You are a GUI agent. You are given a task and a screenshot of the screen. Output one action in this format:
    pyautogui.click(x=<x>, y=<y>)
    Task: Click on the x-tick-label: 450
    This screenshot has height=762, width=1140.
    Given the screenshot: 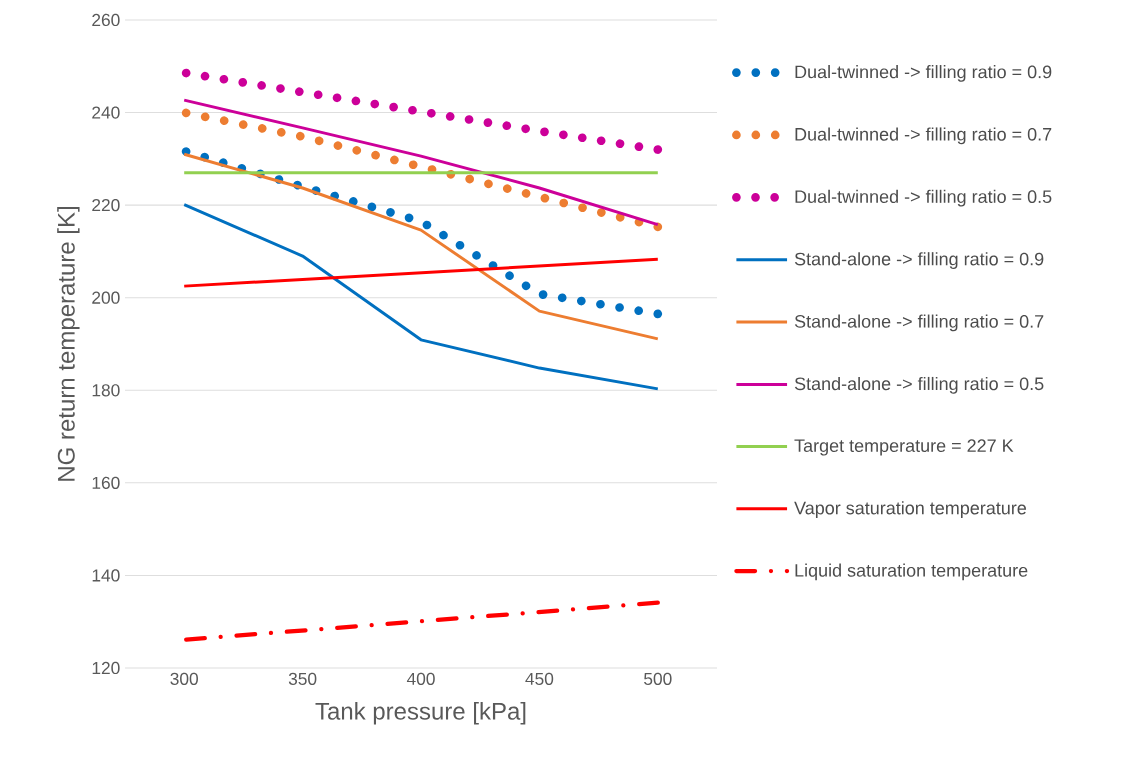 What is the action you would take?
    pyautogui.click(x=539, y=678)
    